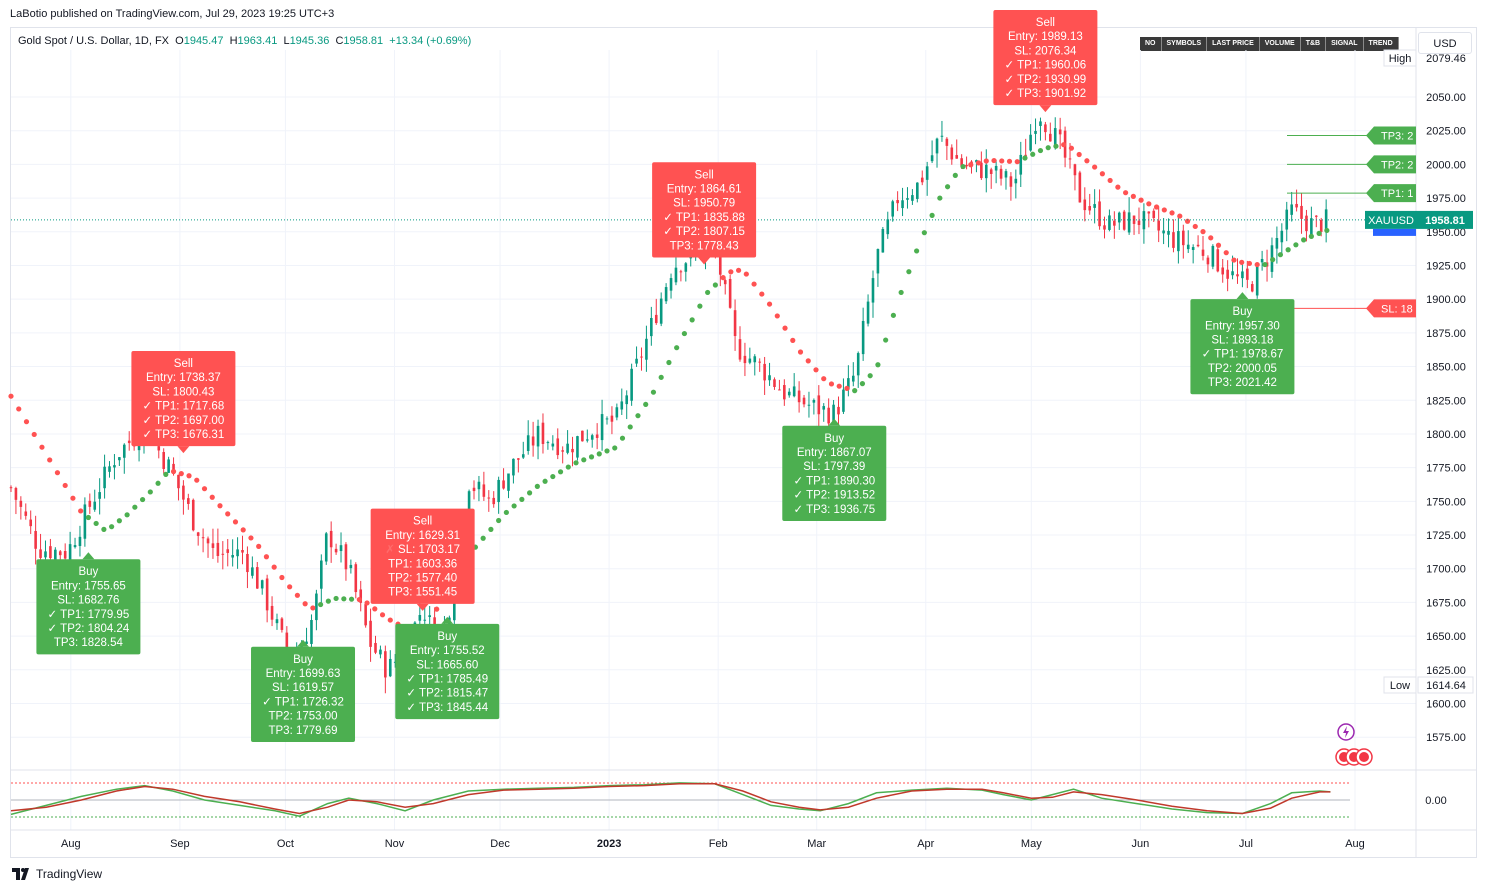 Image resolution: width=1487 pixels, height=893 pixels. I want to click on toolbar-tb: T&B, so click(1313, 44).